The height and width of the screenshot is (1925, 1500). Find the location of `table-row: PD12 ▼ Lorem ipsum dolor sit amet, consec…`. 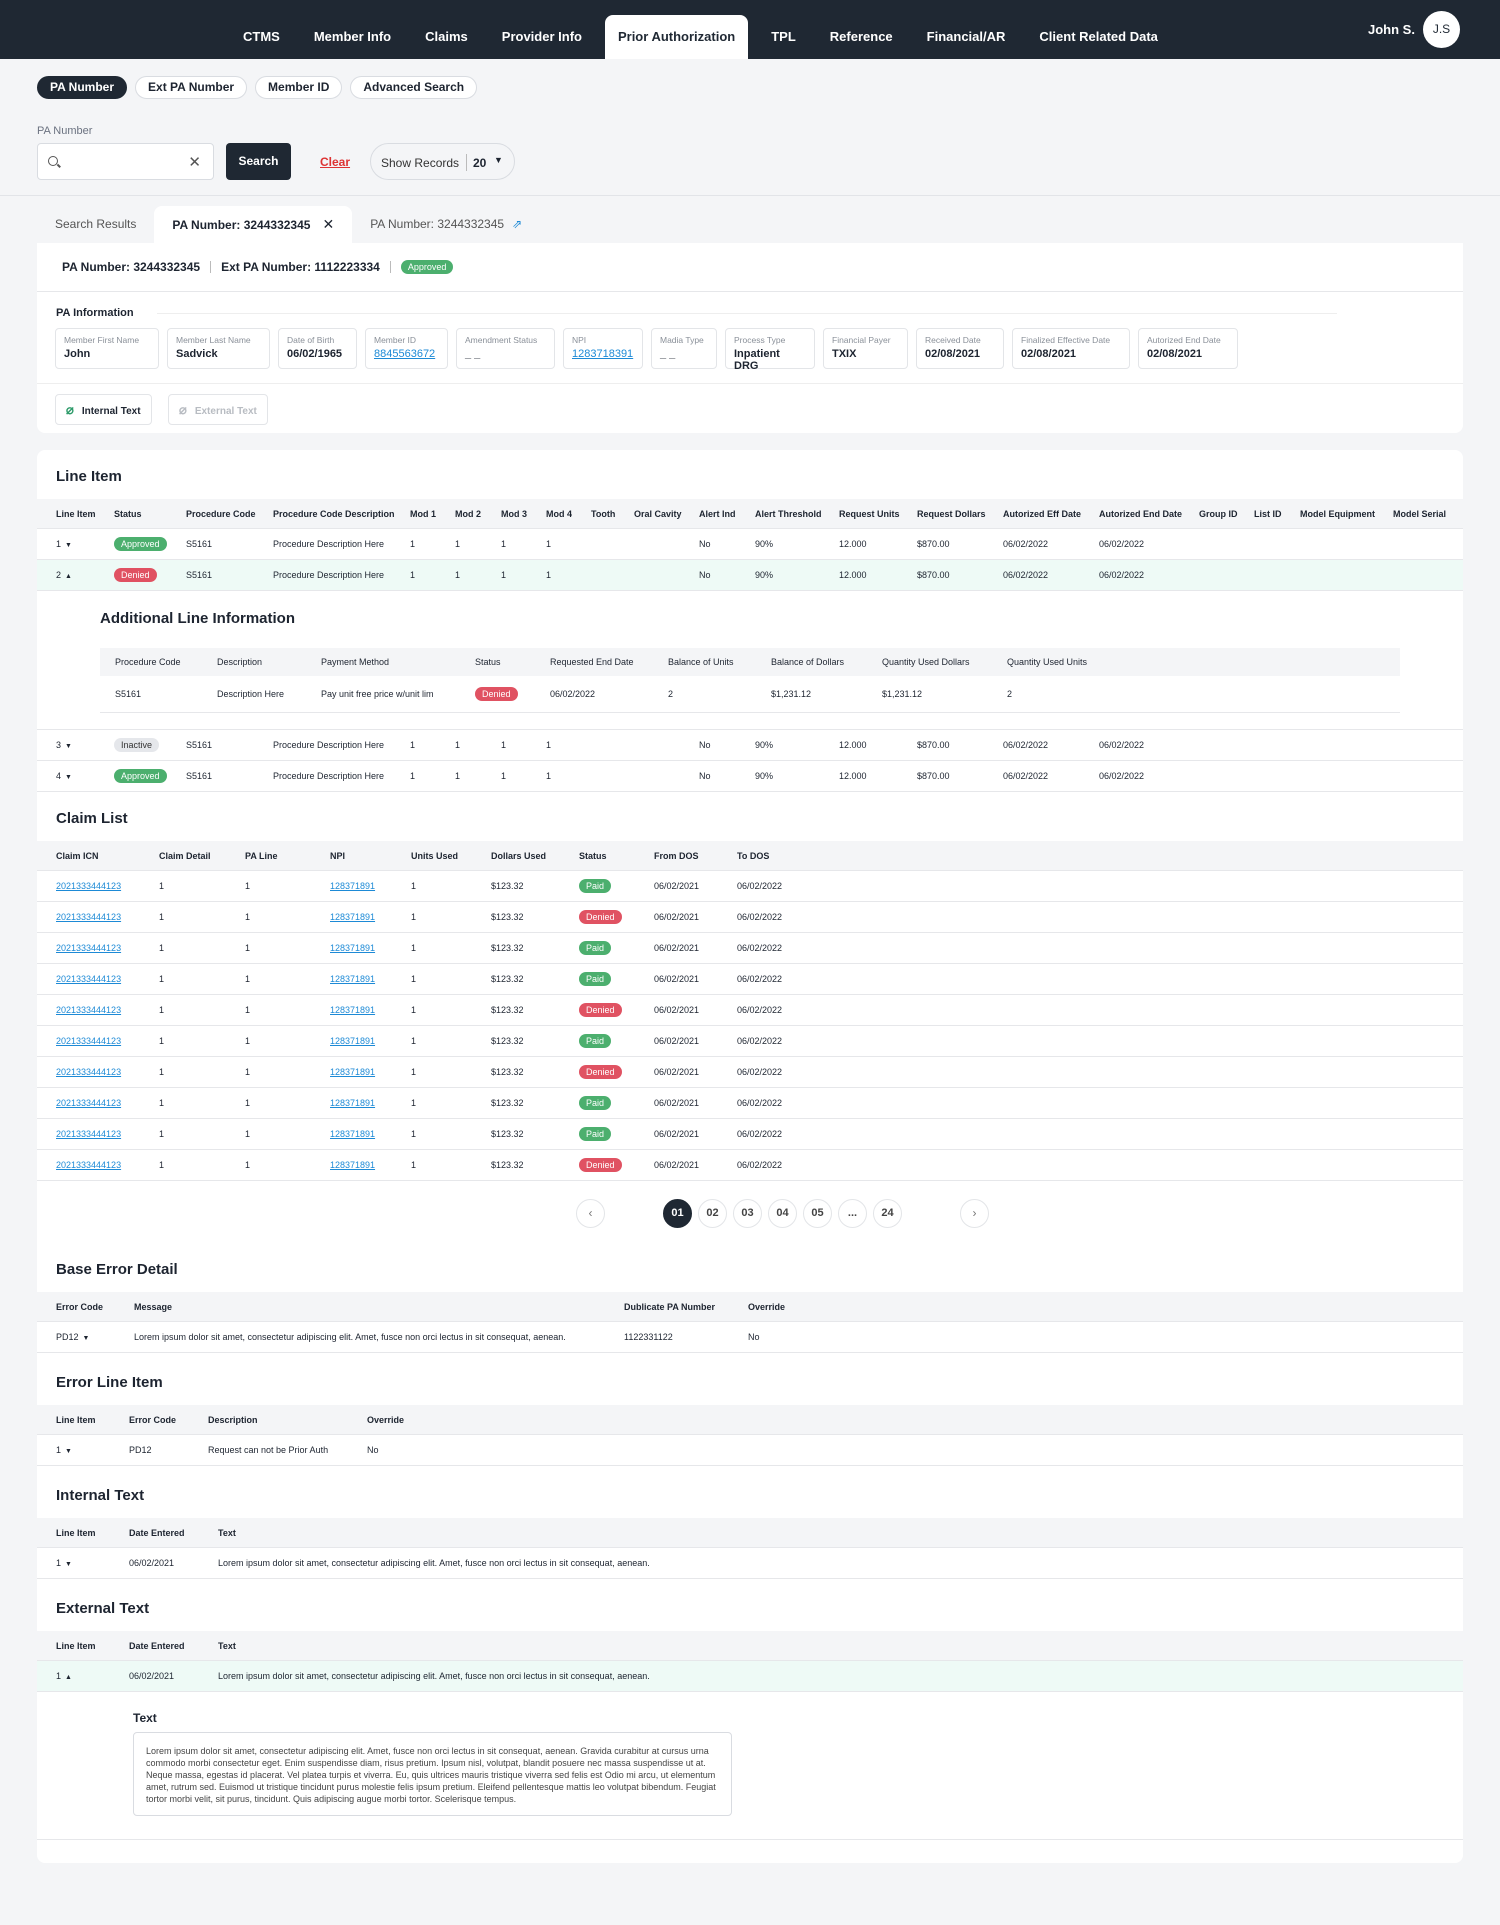

table-row: PD12 ▼ Lorem ipsum dolor sit amet, consec… is located at coordinates (750, 1337).